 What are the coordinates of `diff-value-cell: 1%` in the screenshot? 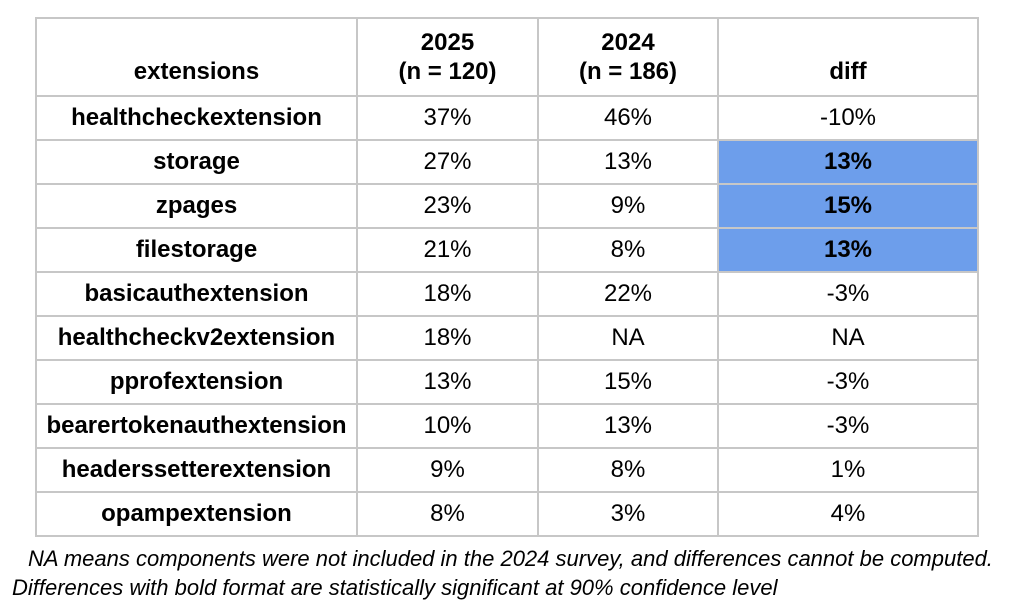 It's located at (848, 470).